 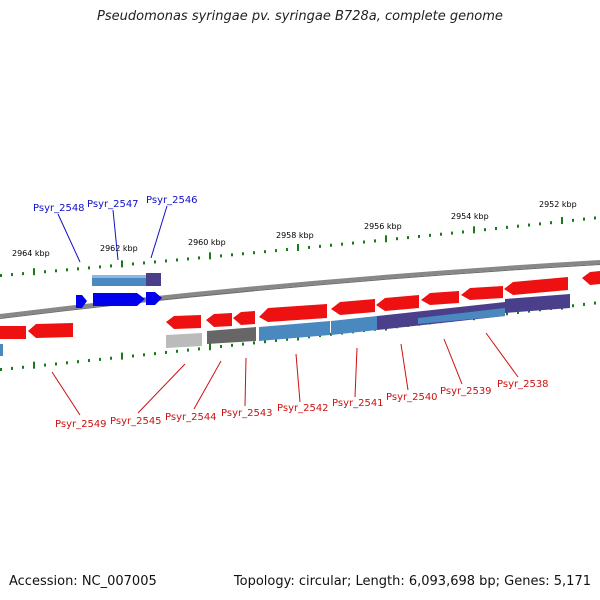 What do you see at coordinates (113, 204) in the screenshot?
I see `gene-label-psyr-2547: Psyr_2547` at bounding box center [113, 204].